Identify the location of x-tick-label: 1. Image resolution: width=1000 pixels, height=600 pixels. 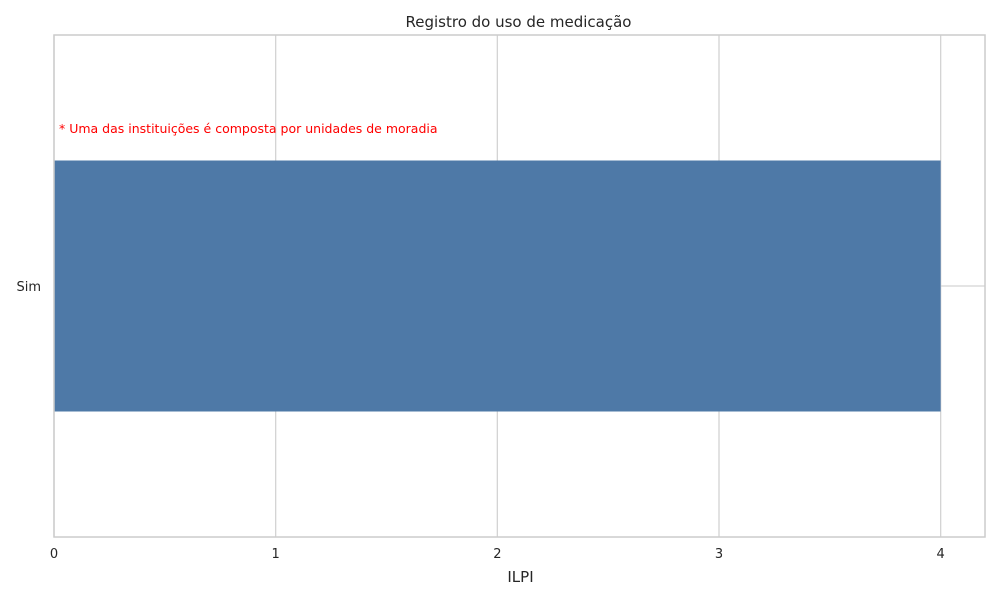
(276, 554).